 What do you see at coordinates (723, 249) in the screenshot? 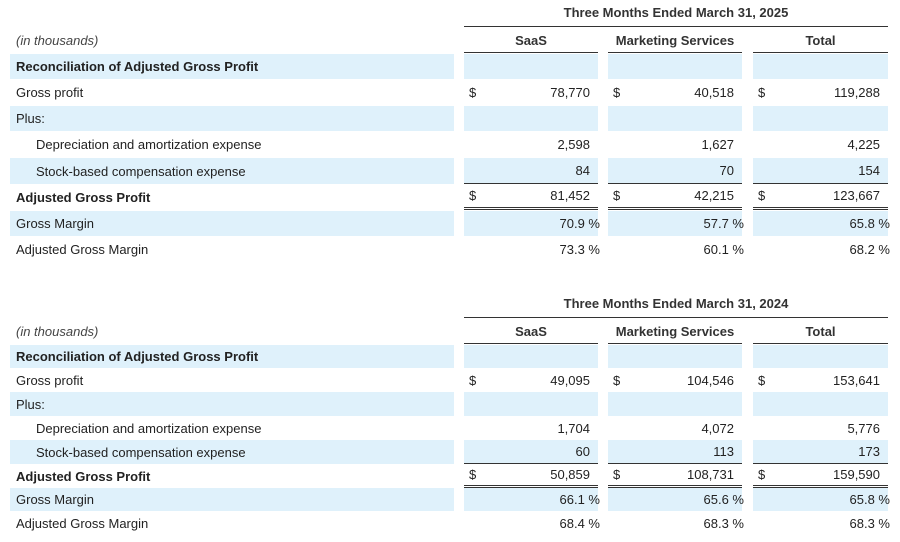
I see `cell-value: 60.1 %` at bounding box center [723, 249].